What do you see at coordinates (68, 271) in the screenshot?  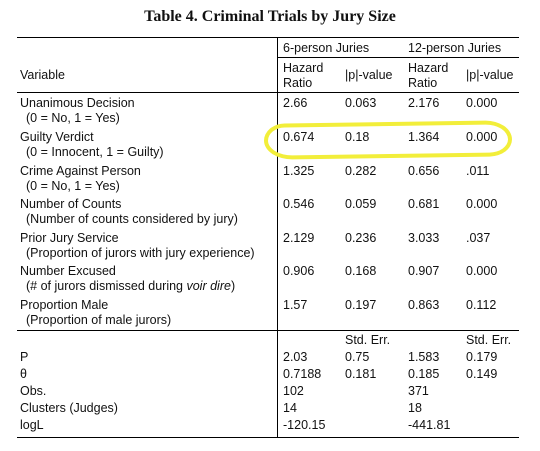 I see `row-label: Number Excused` at bounding box center [68, 271].